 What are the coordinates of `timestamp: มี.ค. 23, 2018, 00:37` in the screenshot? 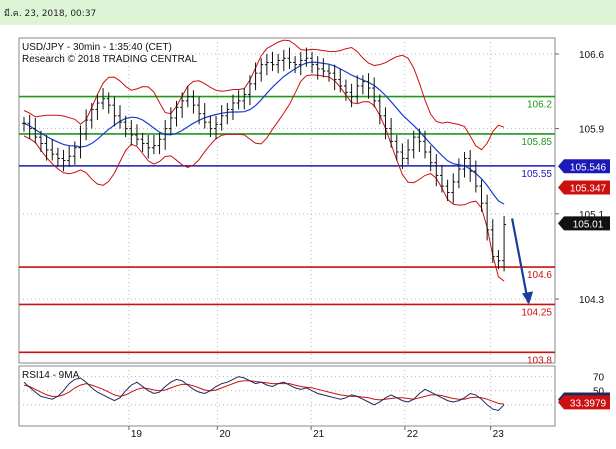 It's located at (50, 14).